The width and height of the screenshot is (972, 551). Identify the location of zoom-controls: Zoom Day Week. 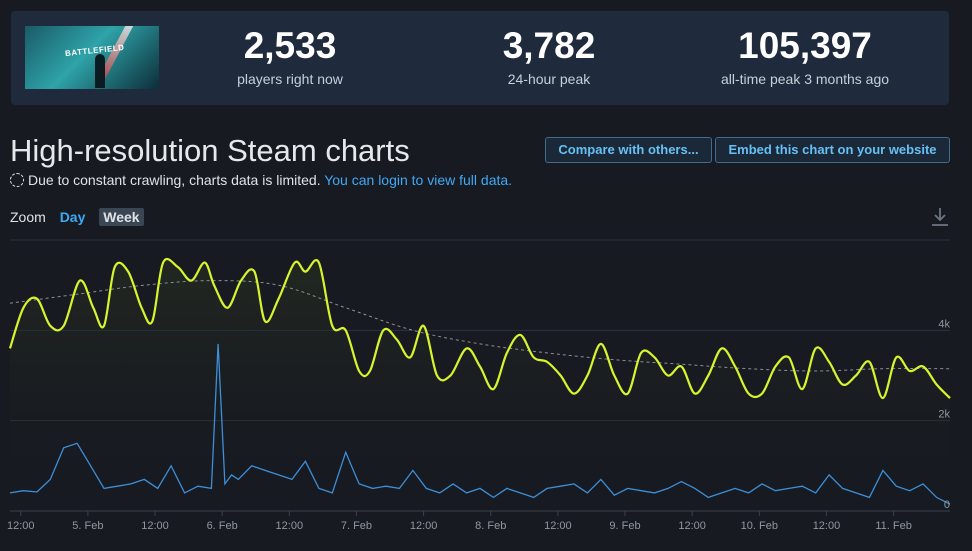
(77, 217).